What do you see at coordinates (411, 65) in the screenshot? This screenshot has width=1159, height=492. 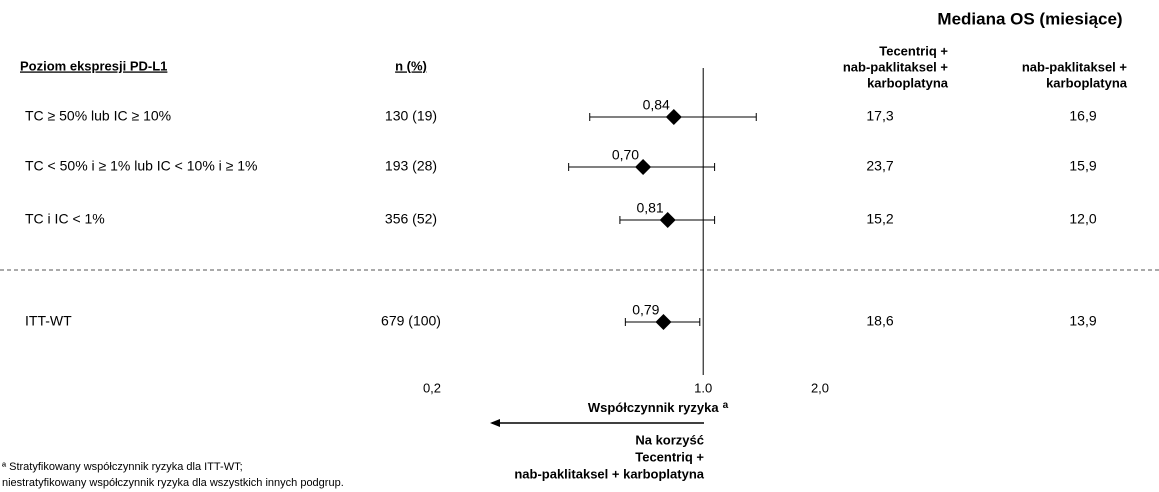 I see `n-header: n (%)` at bounding box center [411, 65].